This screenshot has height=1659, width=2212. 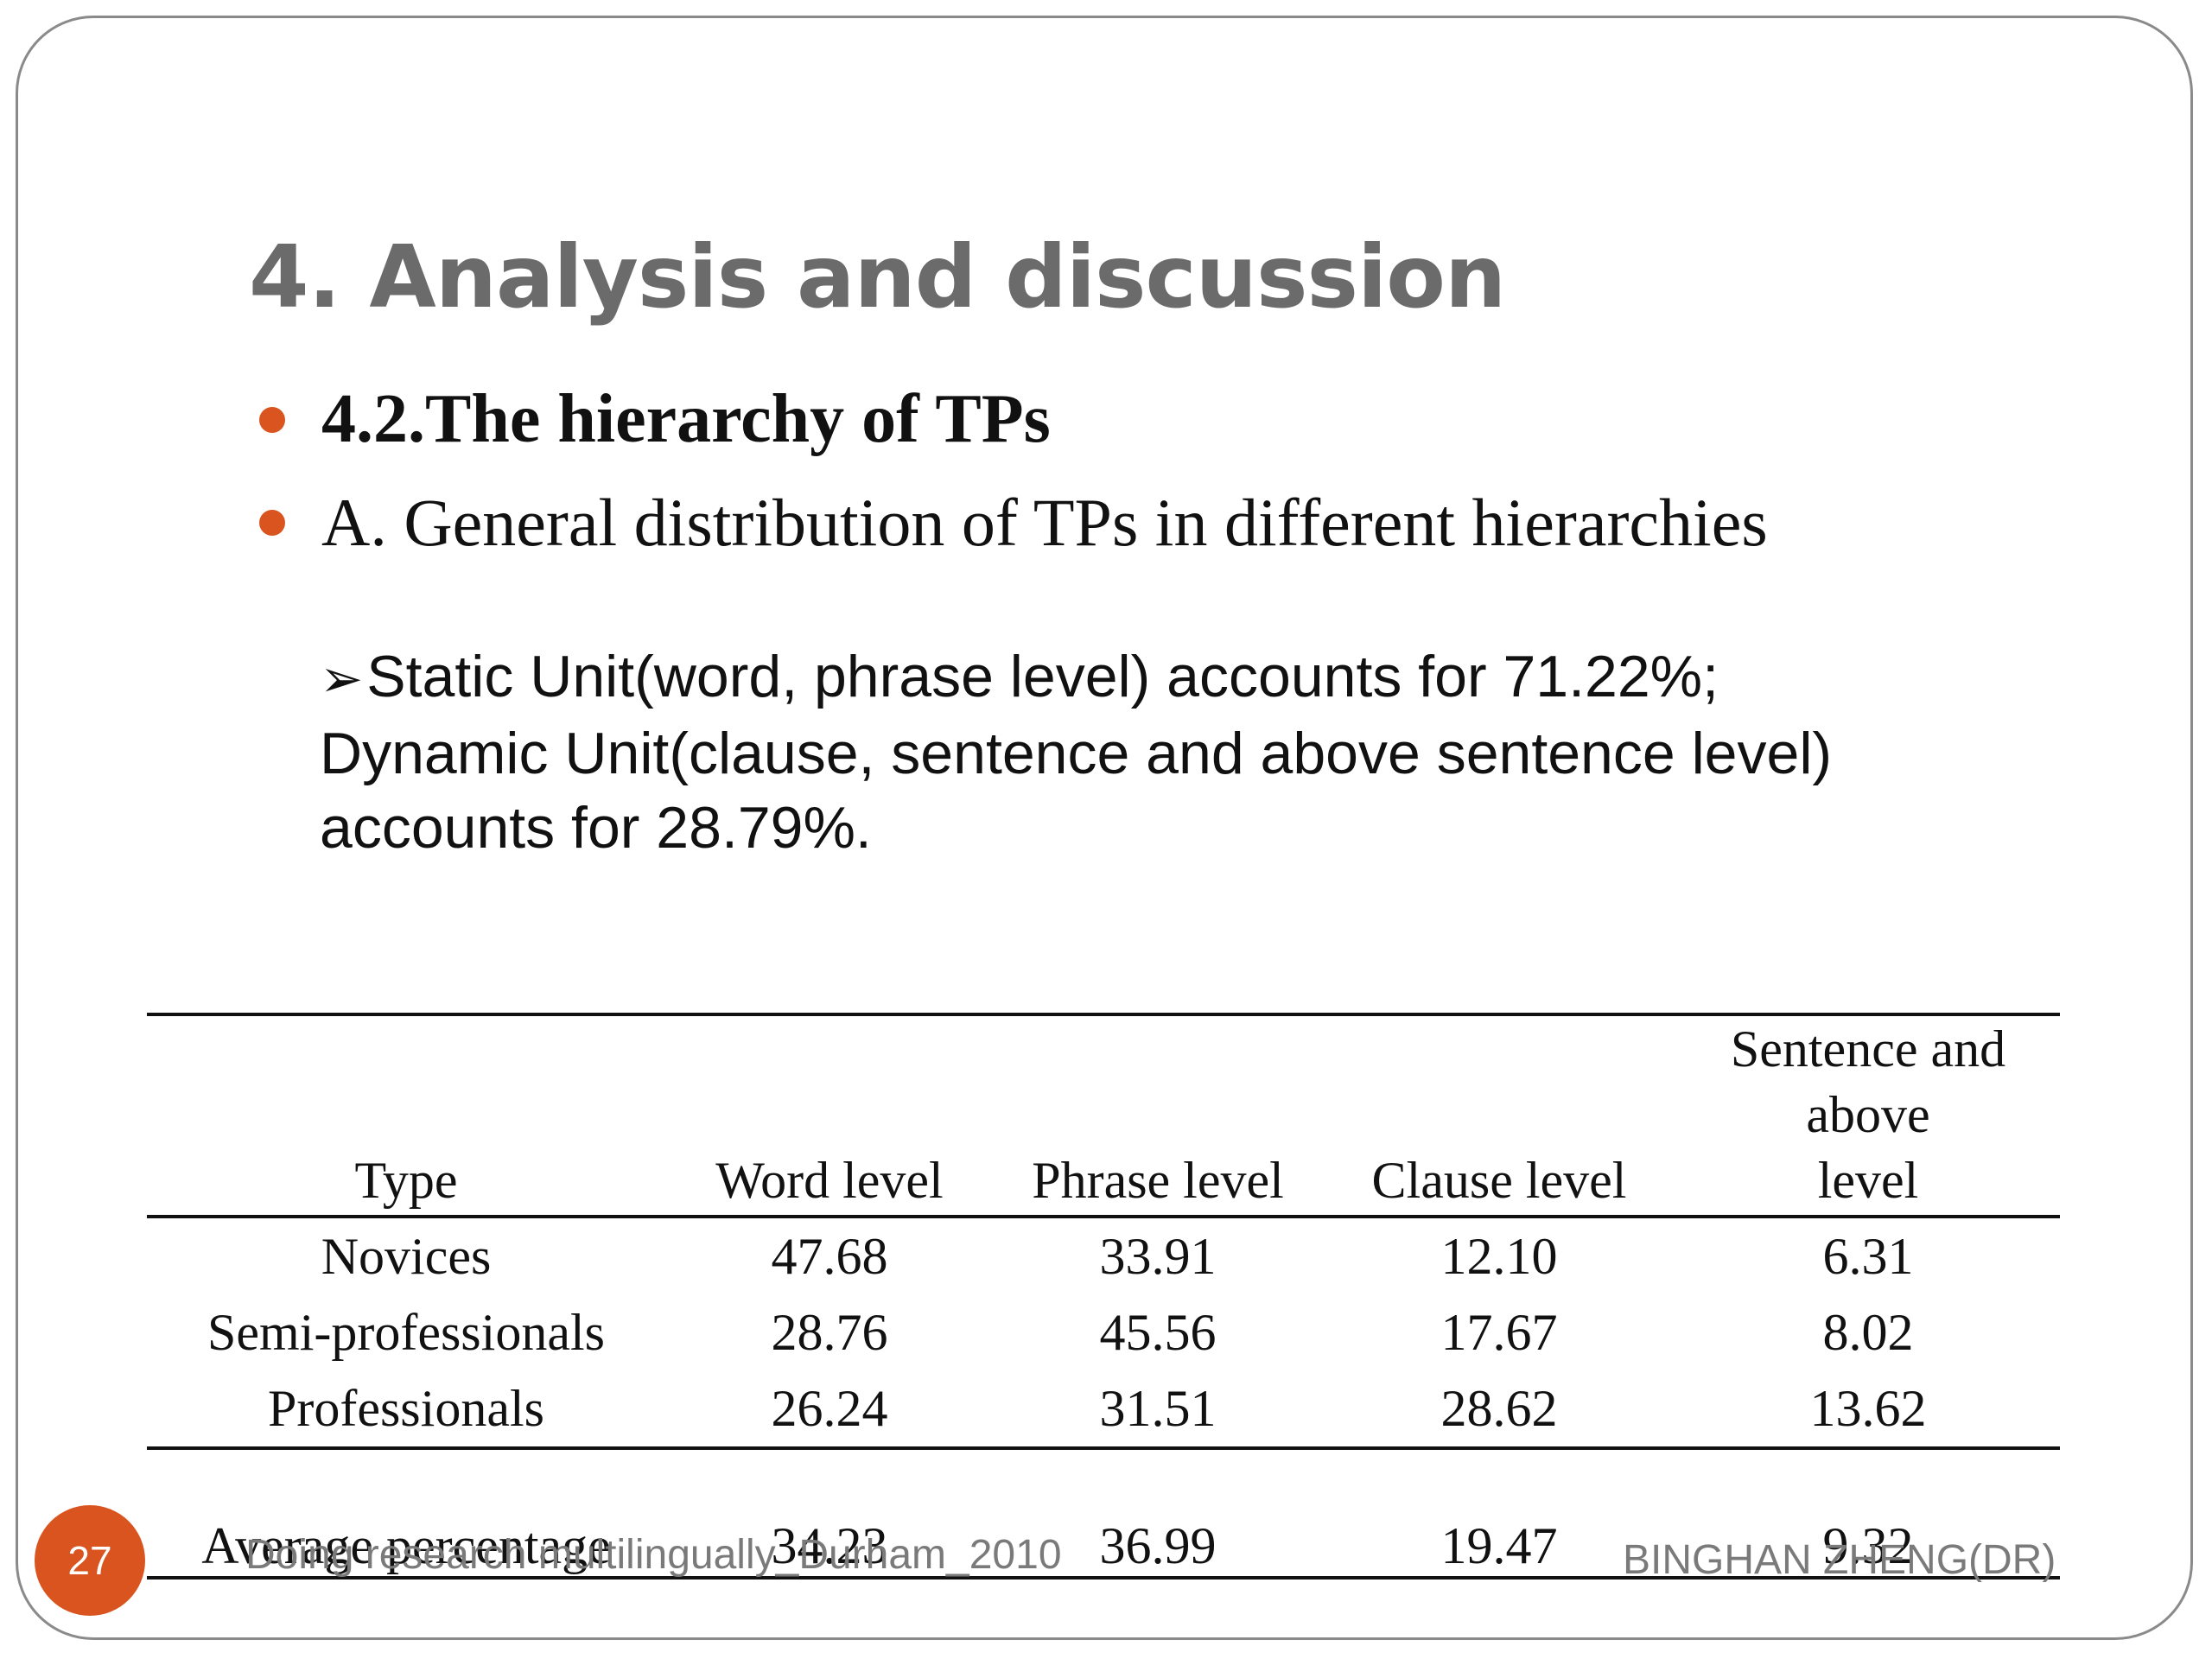 I want to click on cell-phrase: 31.51, so click(x=1158, y=1410).